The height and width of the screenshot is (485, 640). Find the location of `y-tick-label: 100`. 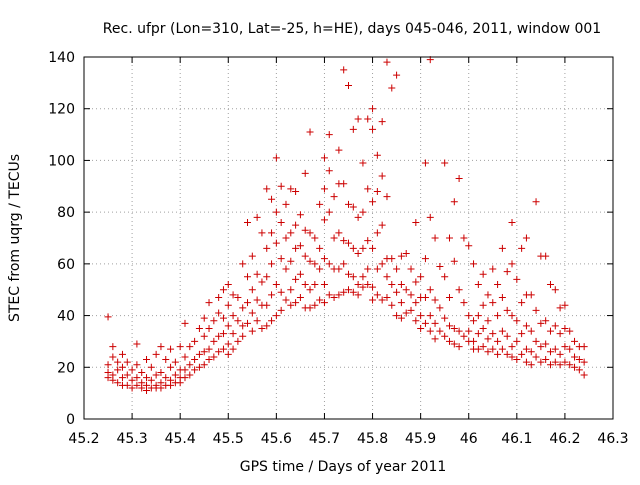

y-tick-label: 100 is located at coordinates (61, 161).